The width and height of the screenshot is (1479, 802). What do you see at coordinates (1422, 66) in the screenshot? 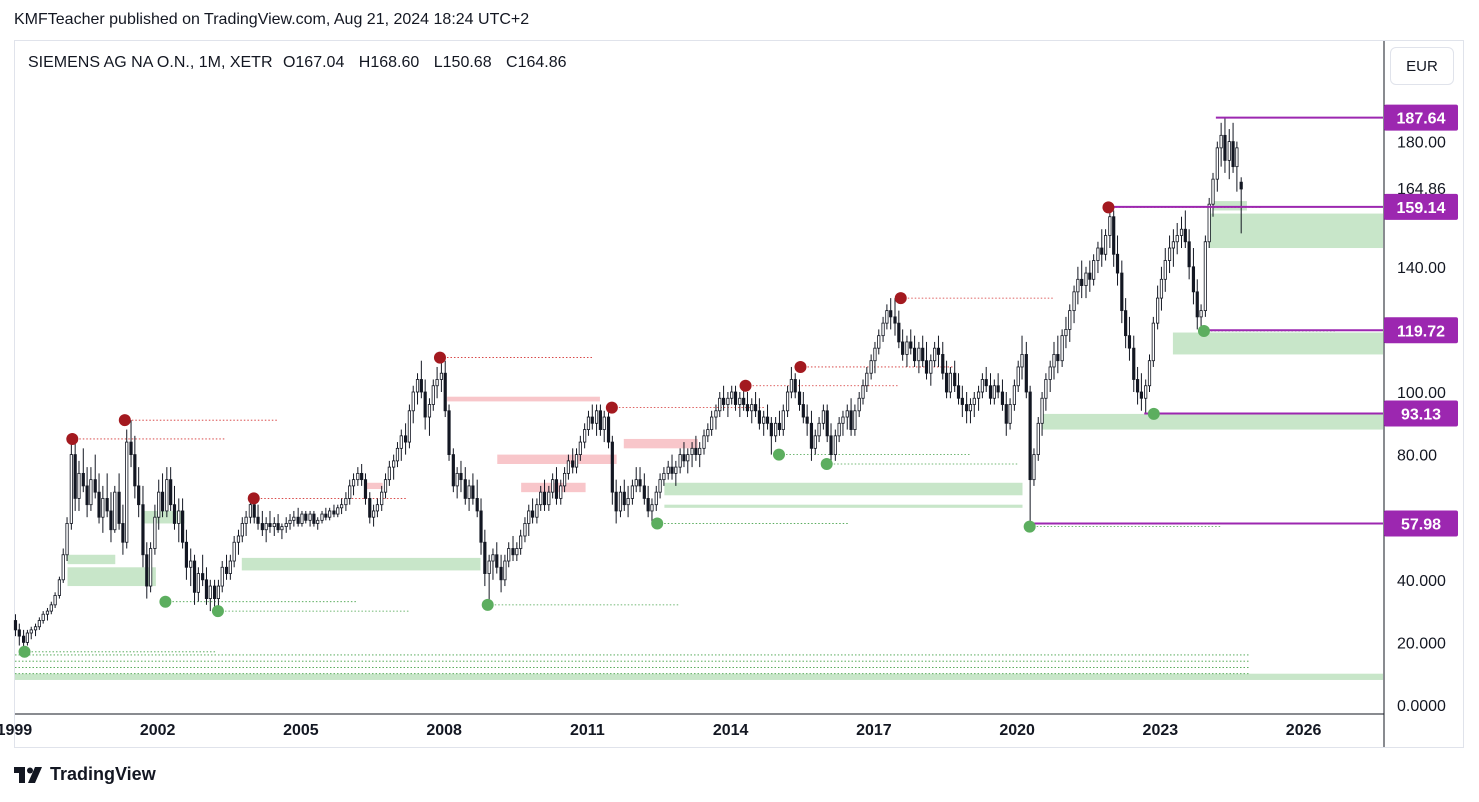
I see `currency-button: EUR` at bounding box center [1422, 66].